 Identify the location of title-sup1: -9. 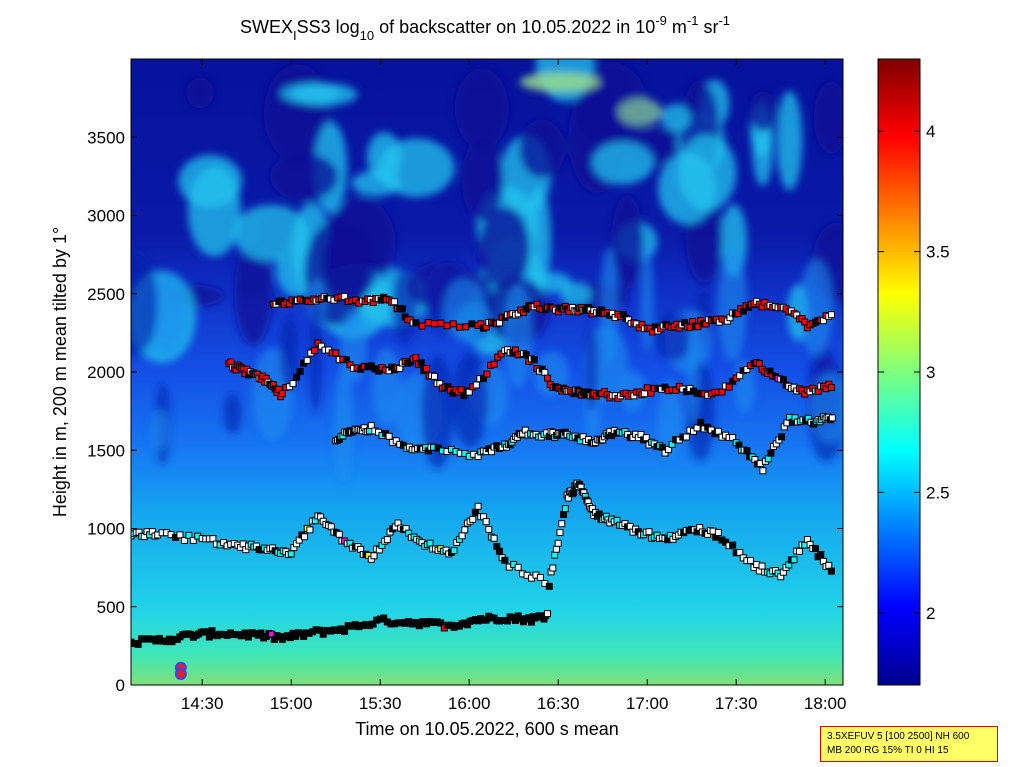
(661, 20).